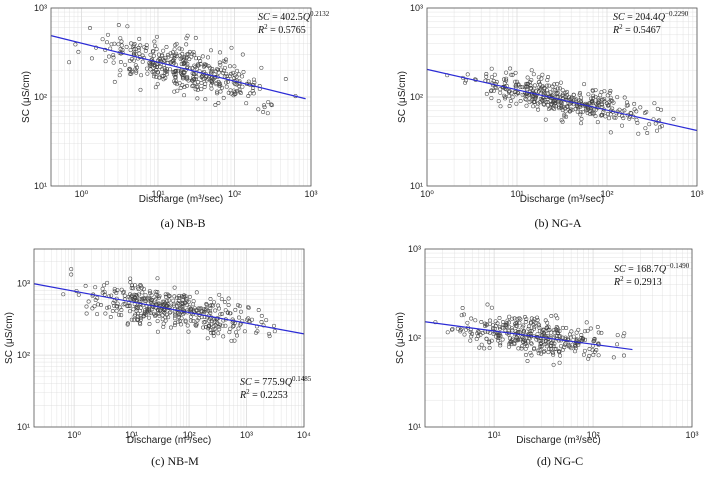 The height and width of the screenshot is (477, 711). I want to click on fit-line, so click(178, 67).